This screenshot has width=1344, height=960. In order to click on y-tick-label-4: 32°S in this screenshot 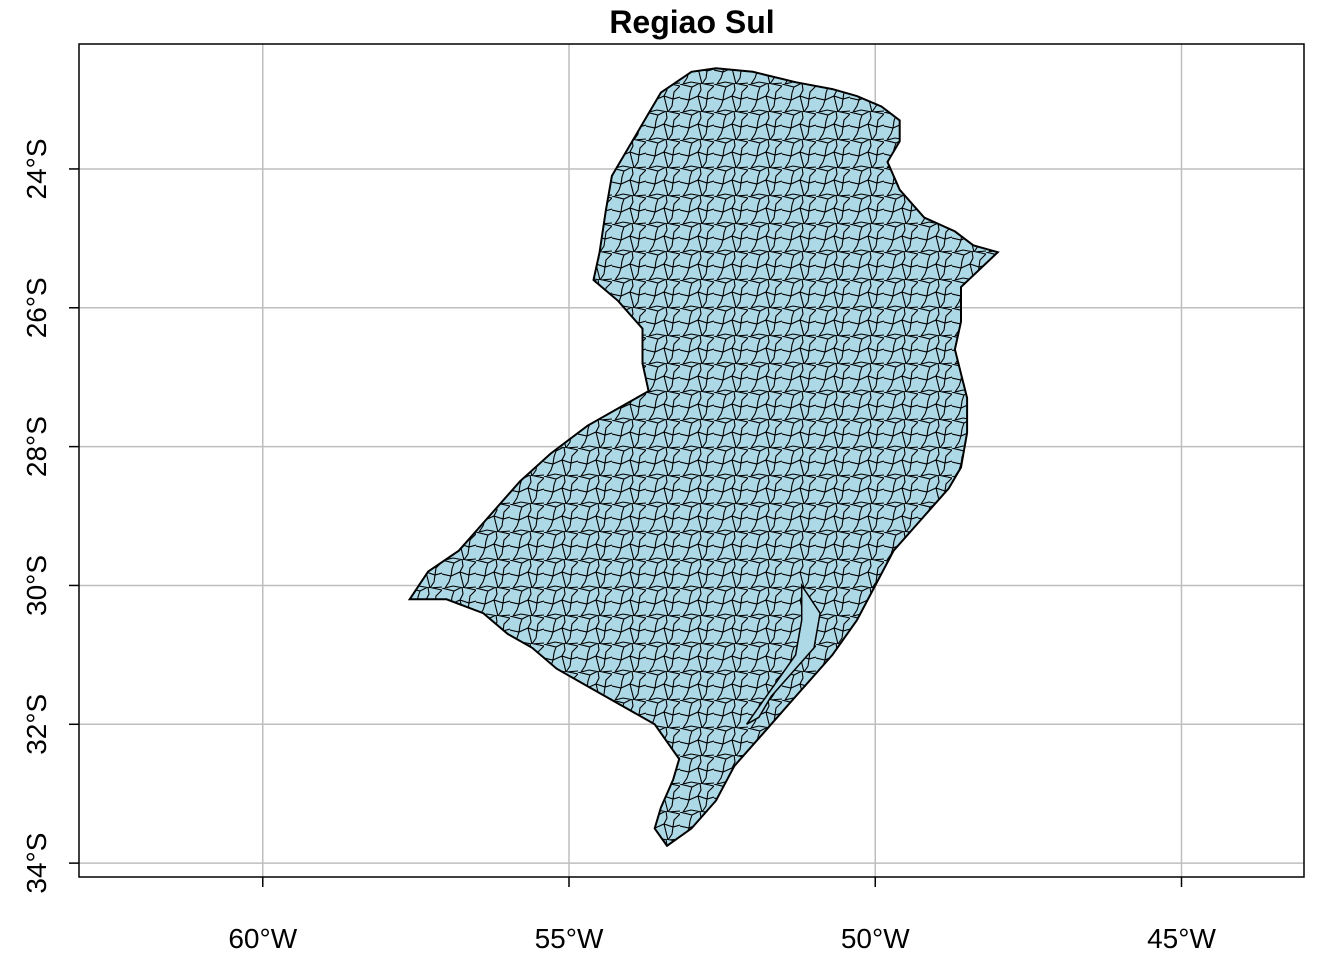, I will do `click(36, 724)`.